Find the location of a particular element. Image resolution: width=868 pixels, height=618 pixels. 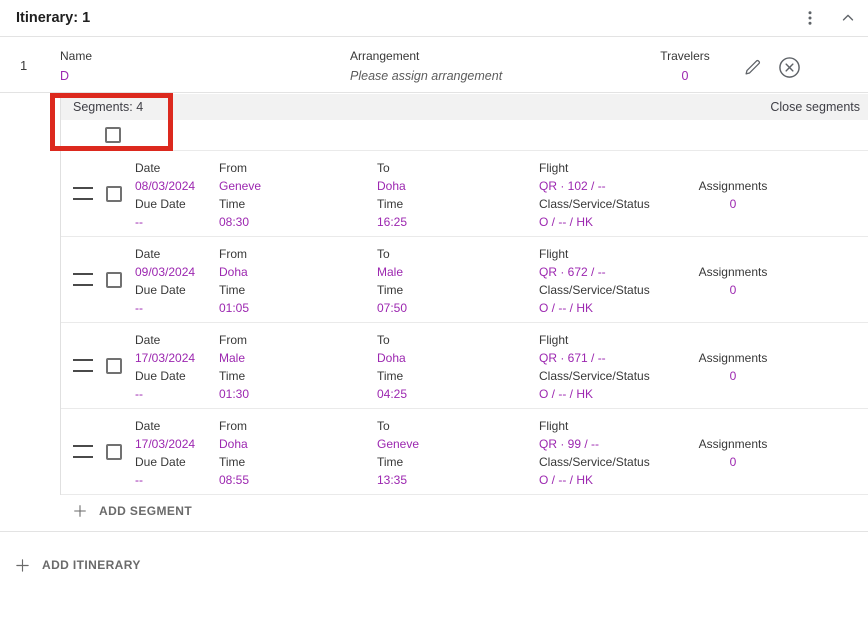

select-all-checkbox is located at coordinates (113, 135).